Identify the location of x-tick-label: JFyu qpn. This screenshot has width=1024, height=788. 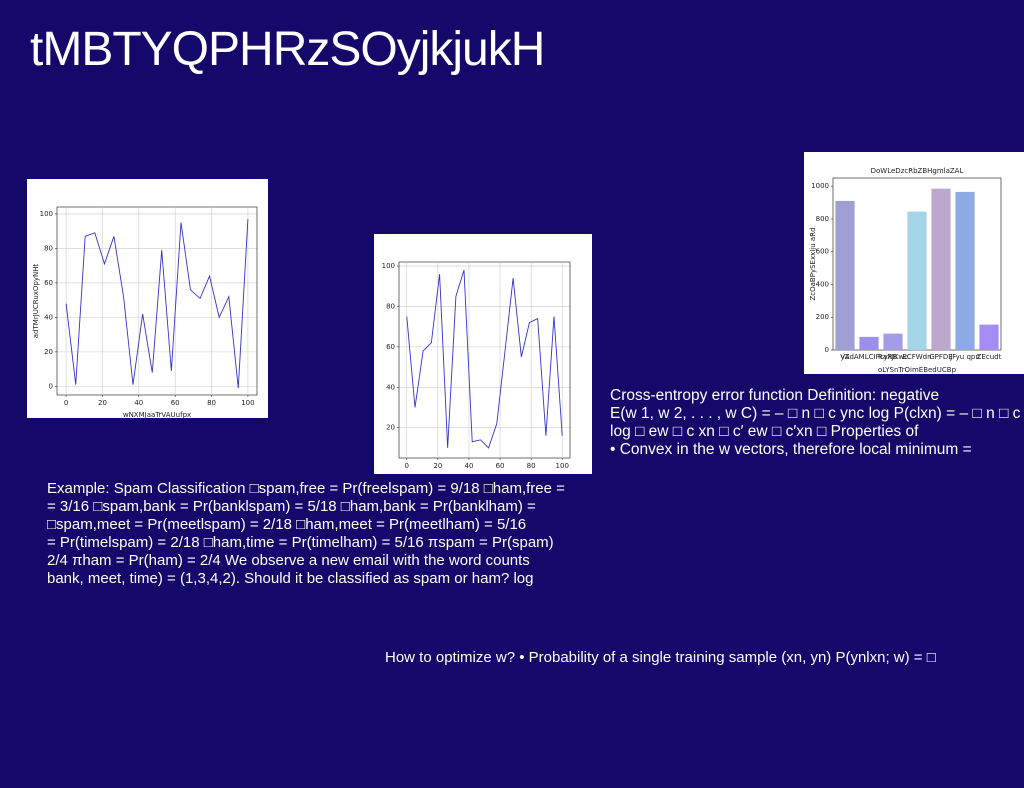
(964, 357).